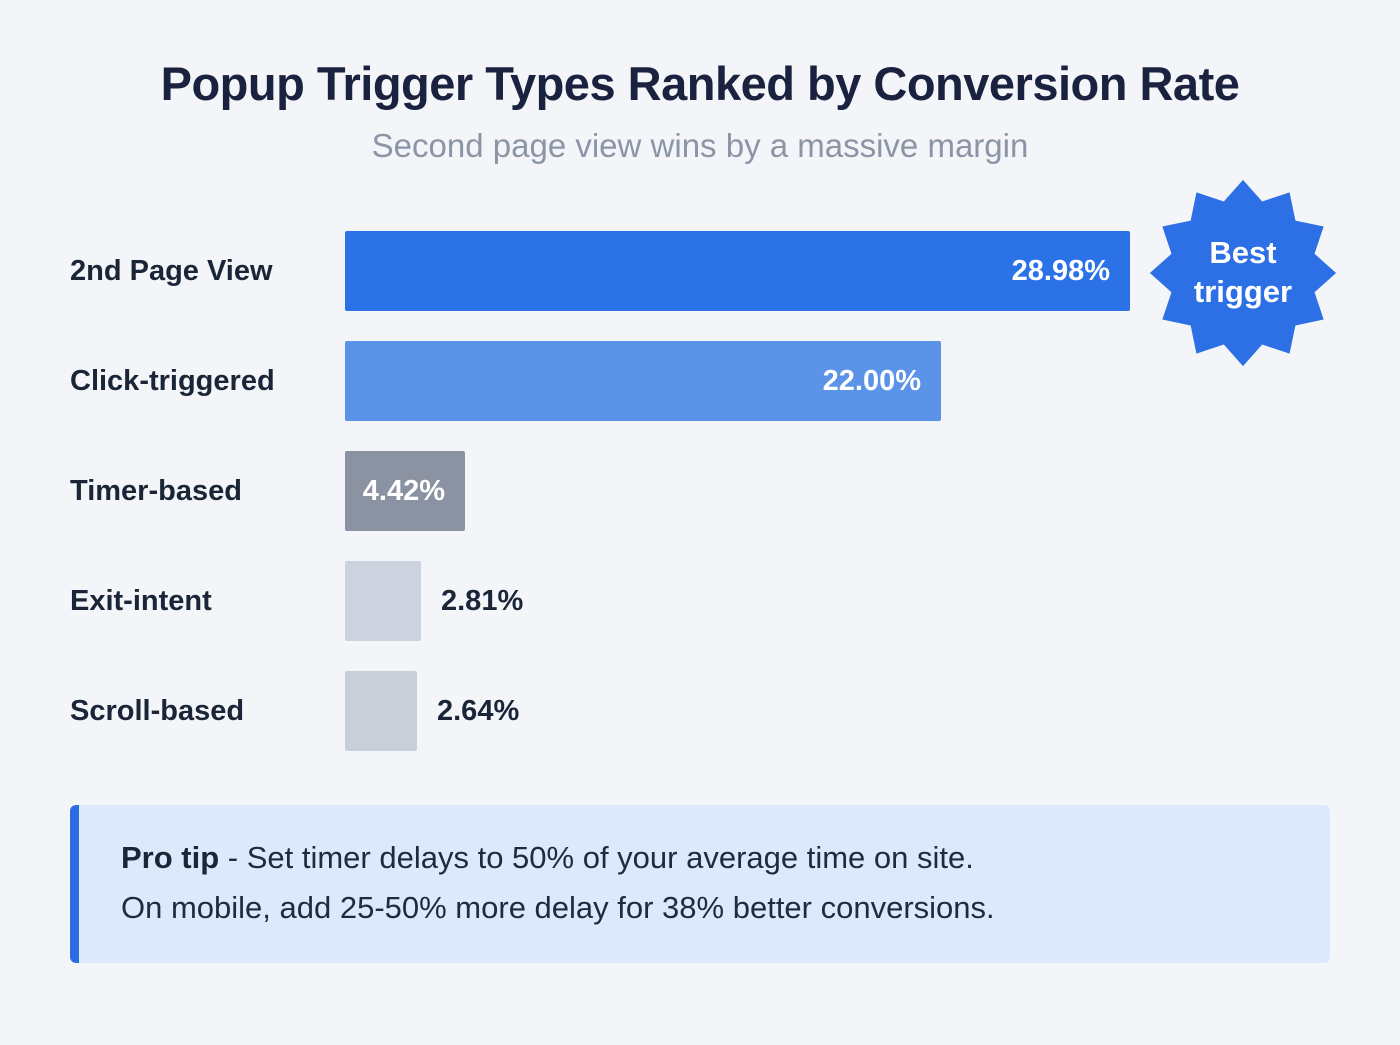 The width and height of the screenshot is (1400, 1045). What do you see at coordinates (172, 380) in the screenshot?
I see `category-label: Click-triggered` at bounding box center [172, 380].